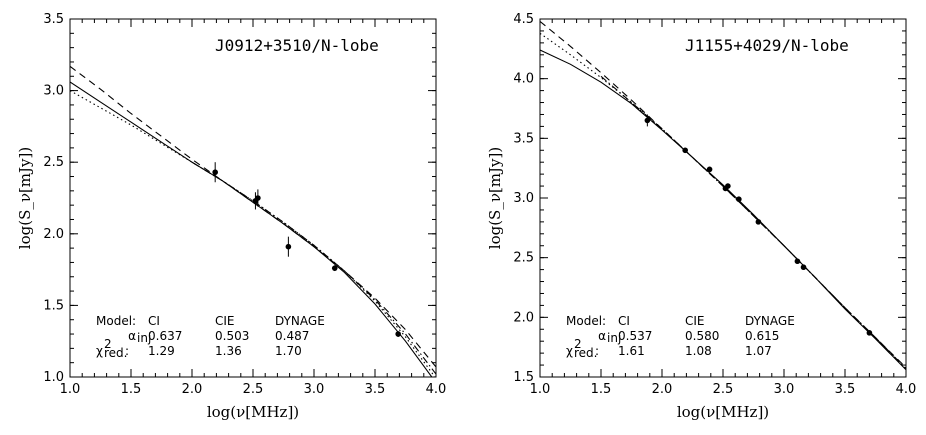  Describe the element at coordinates (702, 336) in the screenshot. I see `alpha-inj-value: 0.580` at that location.